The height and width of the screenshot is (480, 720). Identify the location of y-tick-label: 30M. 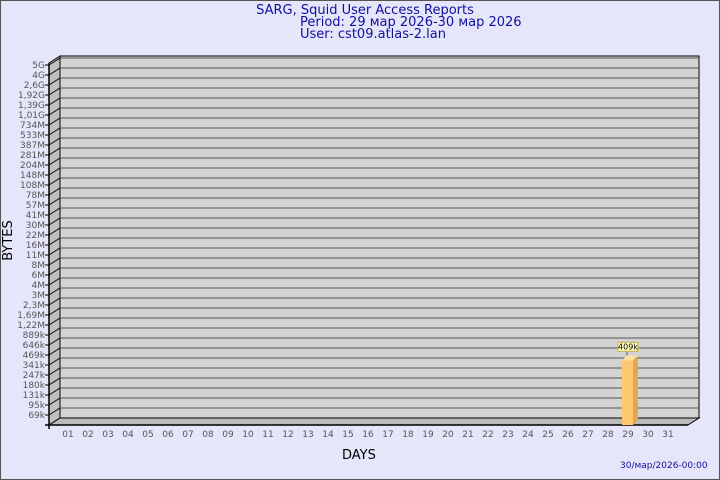
(35, 226).